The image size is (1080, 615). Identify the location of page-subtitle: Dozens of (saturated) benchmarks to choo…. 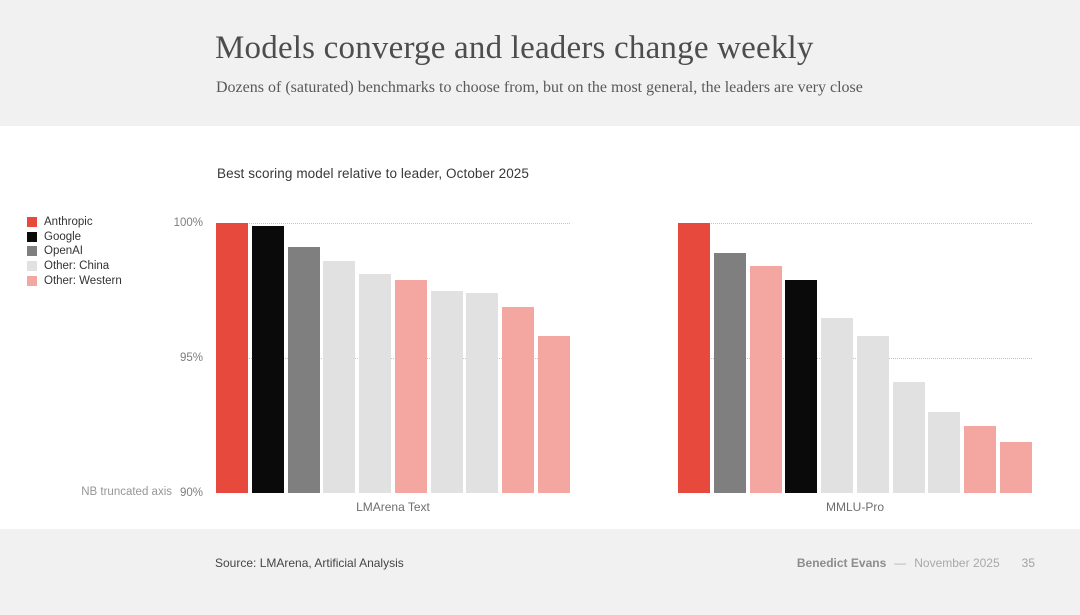
(539, 87).